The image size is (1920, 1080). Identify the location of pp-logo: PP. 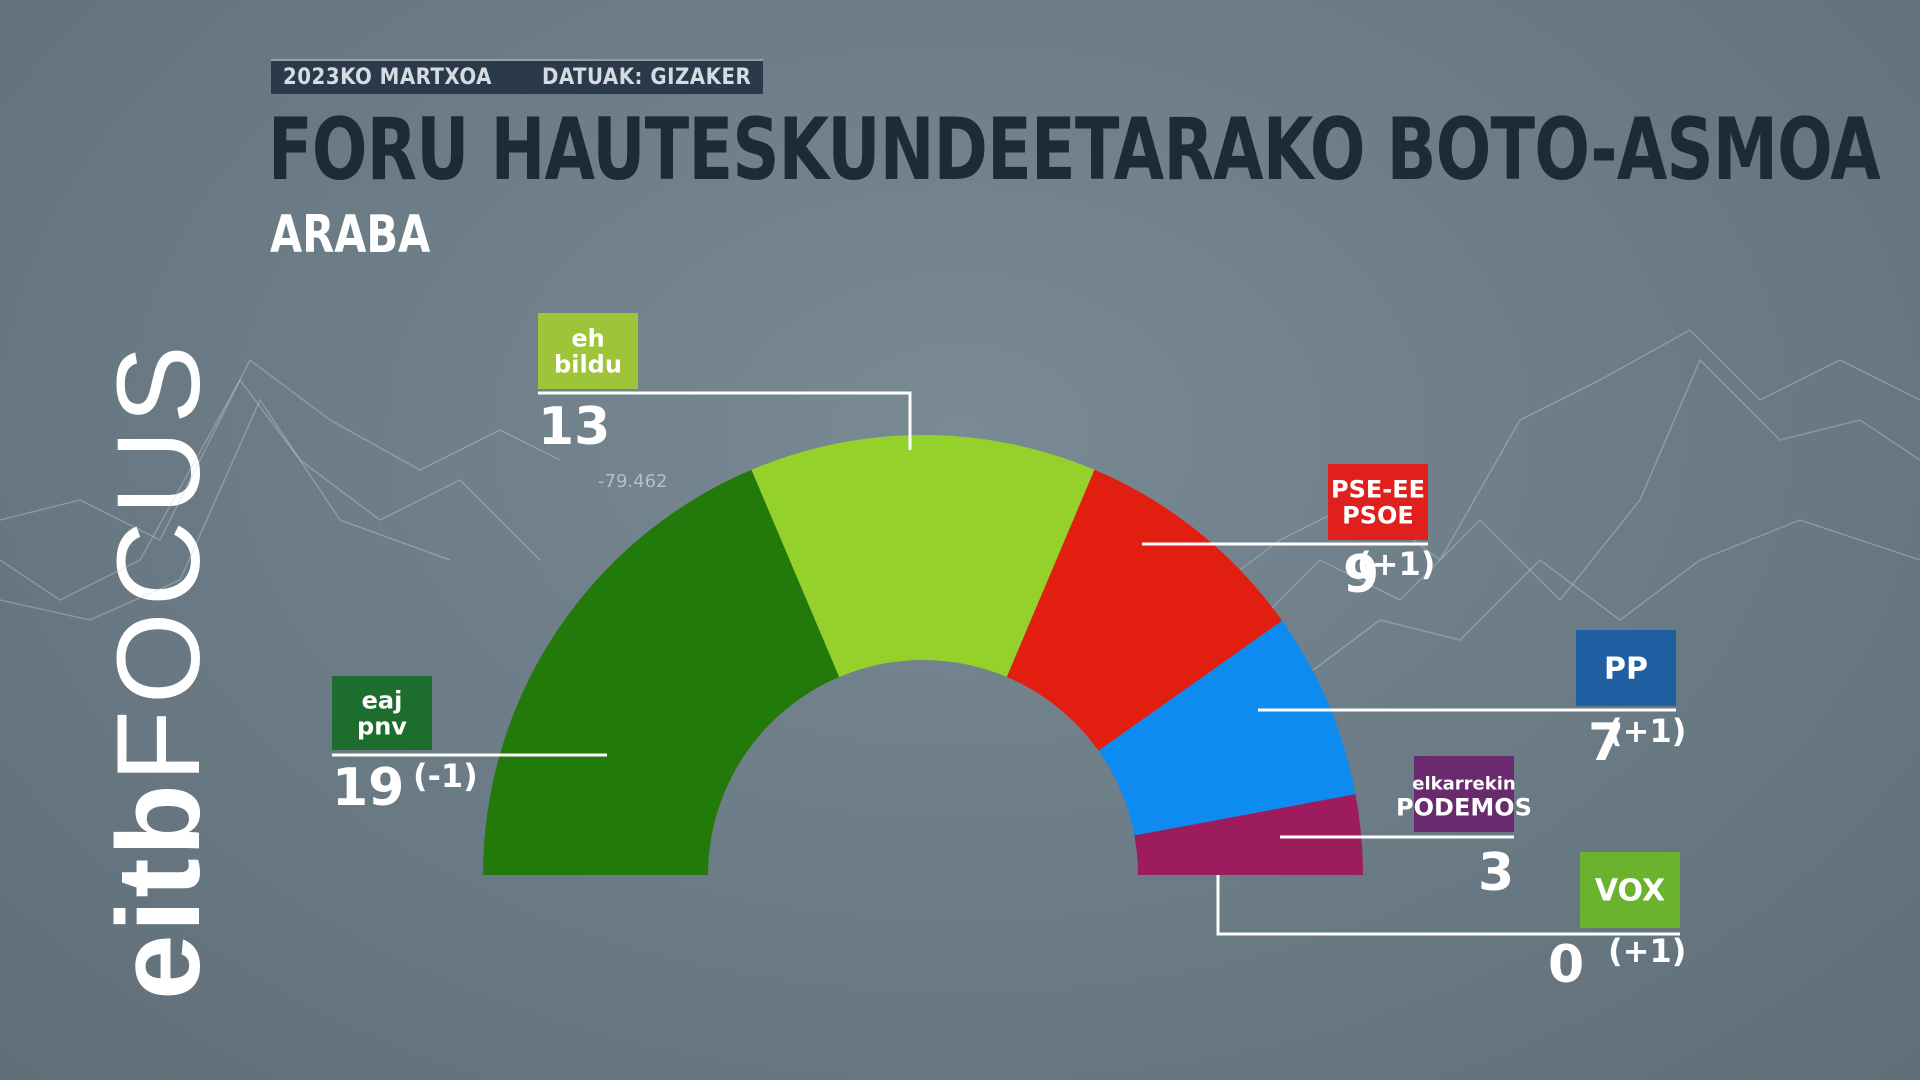
(1626, 668).